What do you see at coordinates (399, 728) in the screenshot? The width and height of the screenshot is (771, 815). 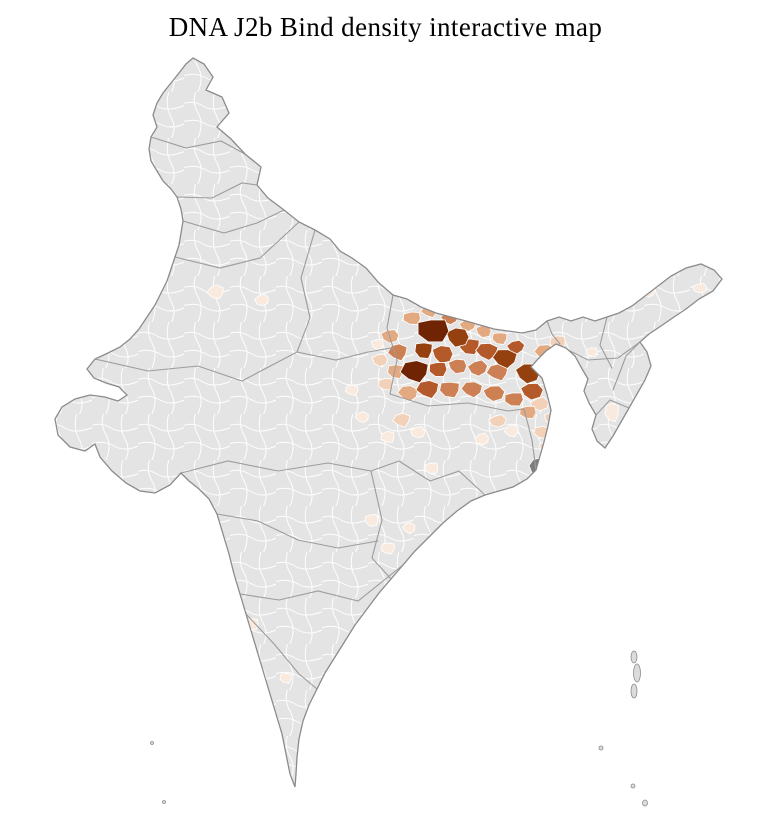 I see `islands` at bounding box center [399, 728].